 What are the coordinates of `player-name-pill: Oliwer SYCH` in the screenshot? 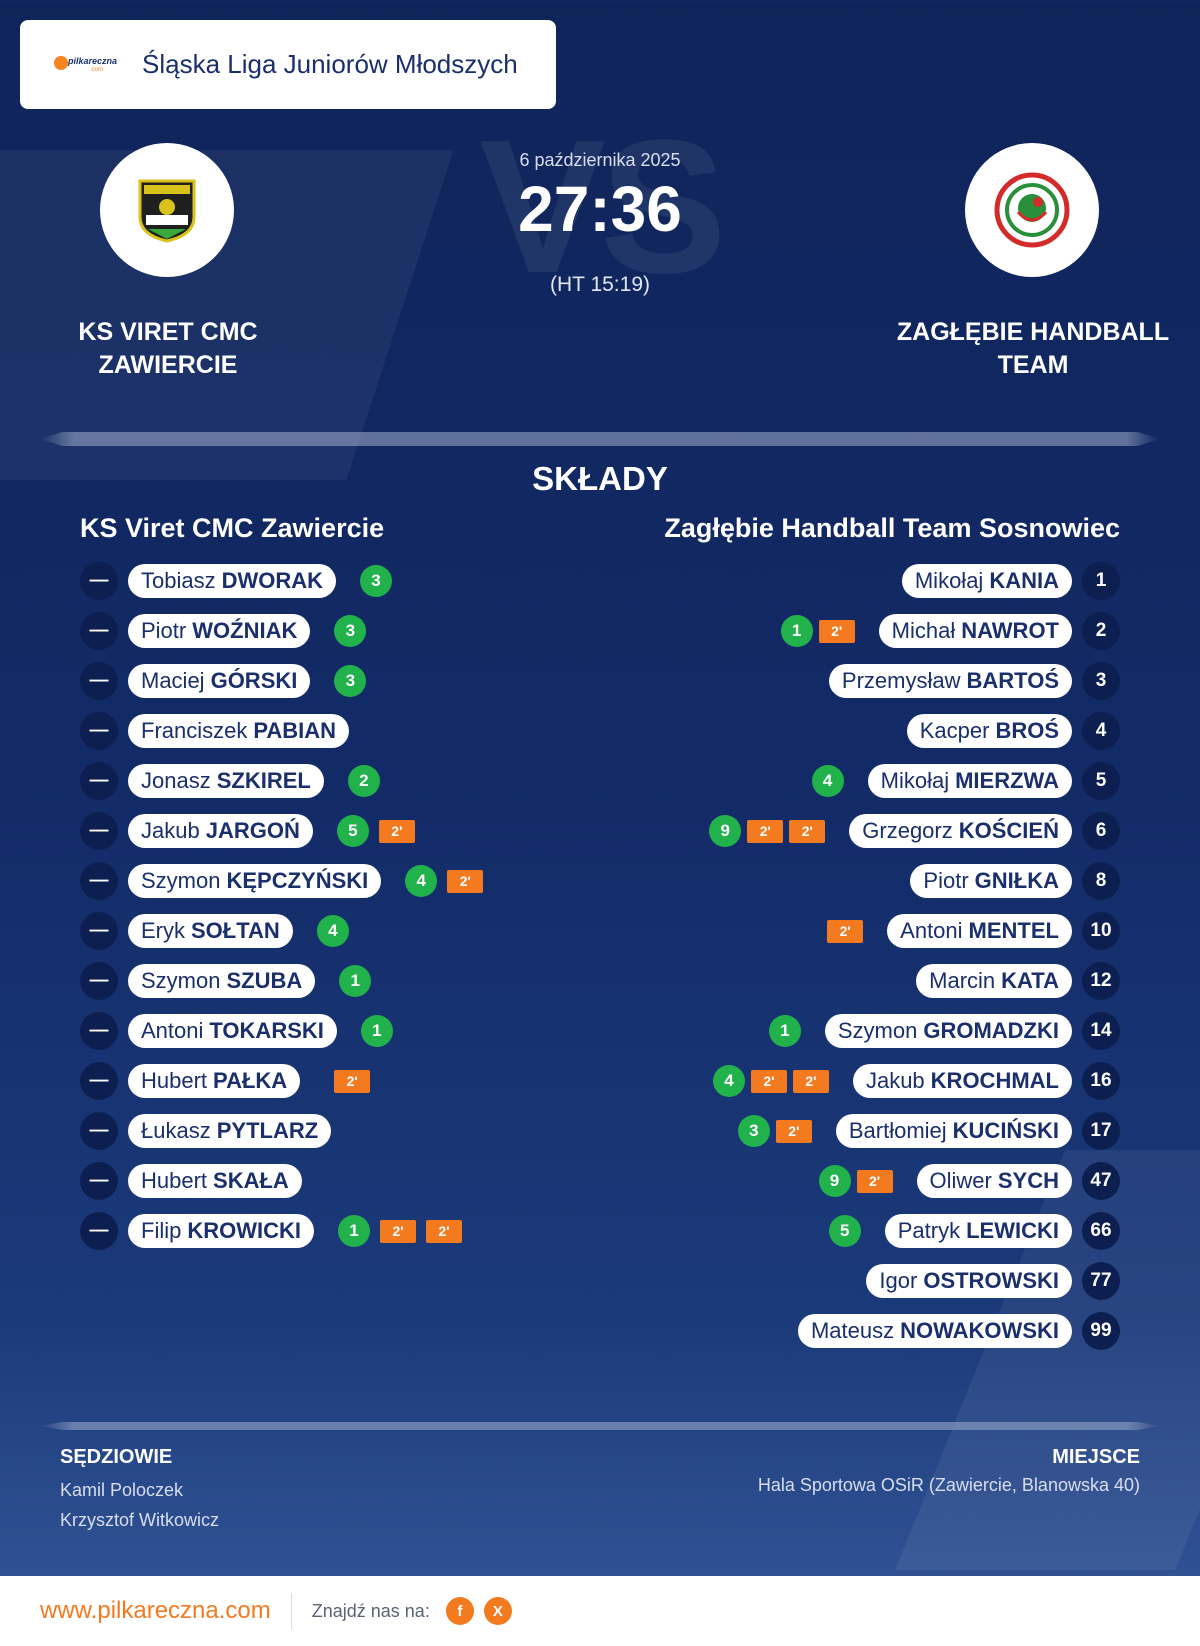 It's located at (994, 1181).